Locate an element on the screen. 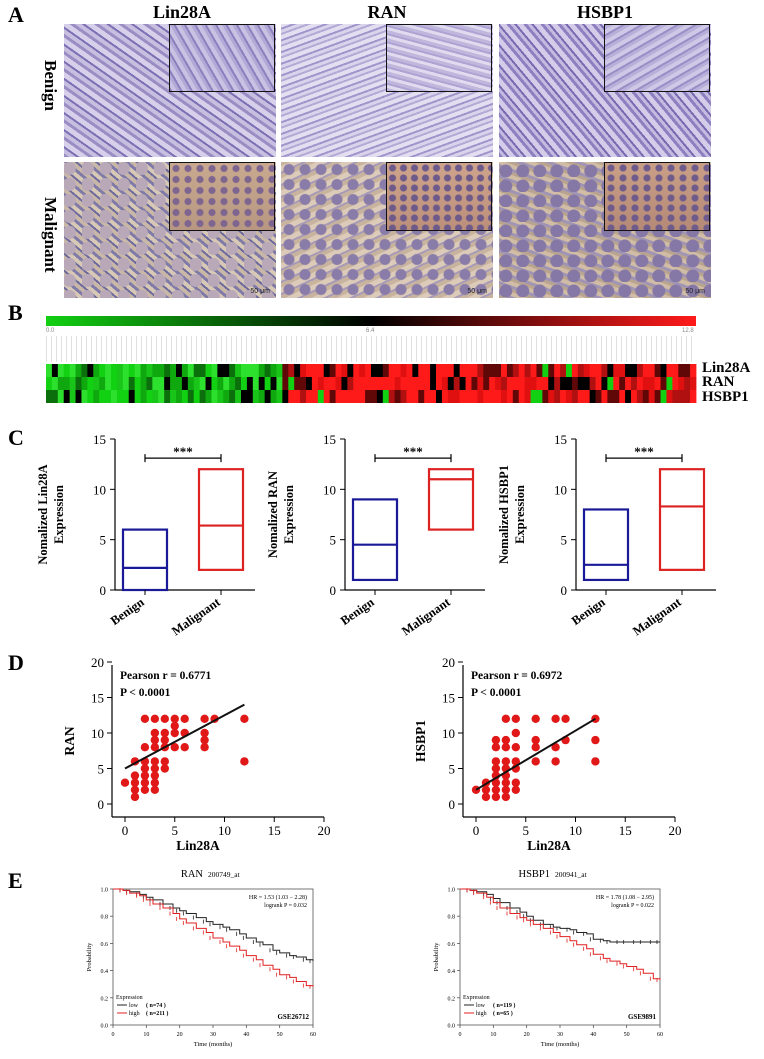  hazard-ratio: HR = 1.53 (1.03 − 2.28) is located at coordinates (278, 897).